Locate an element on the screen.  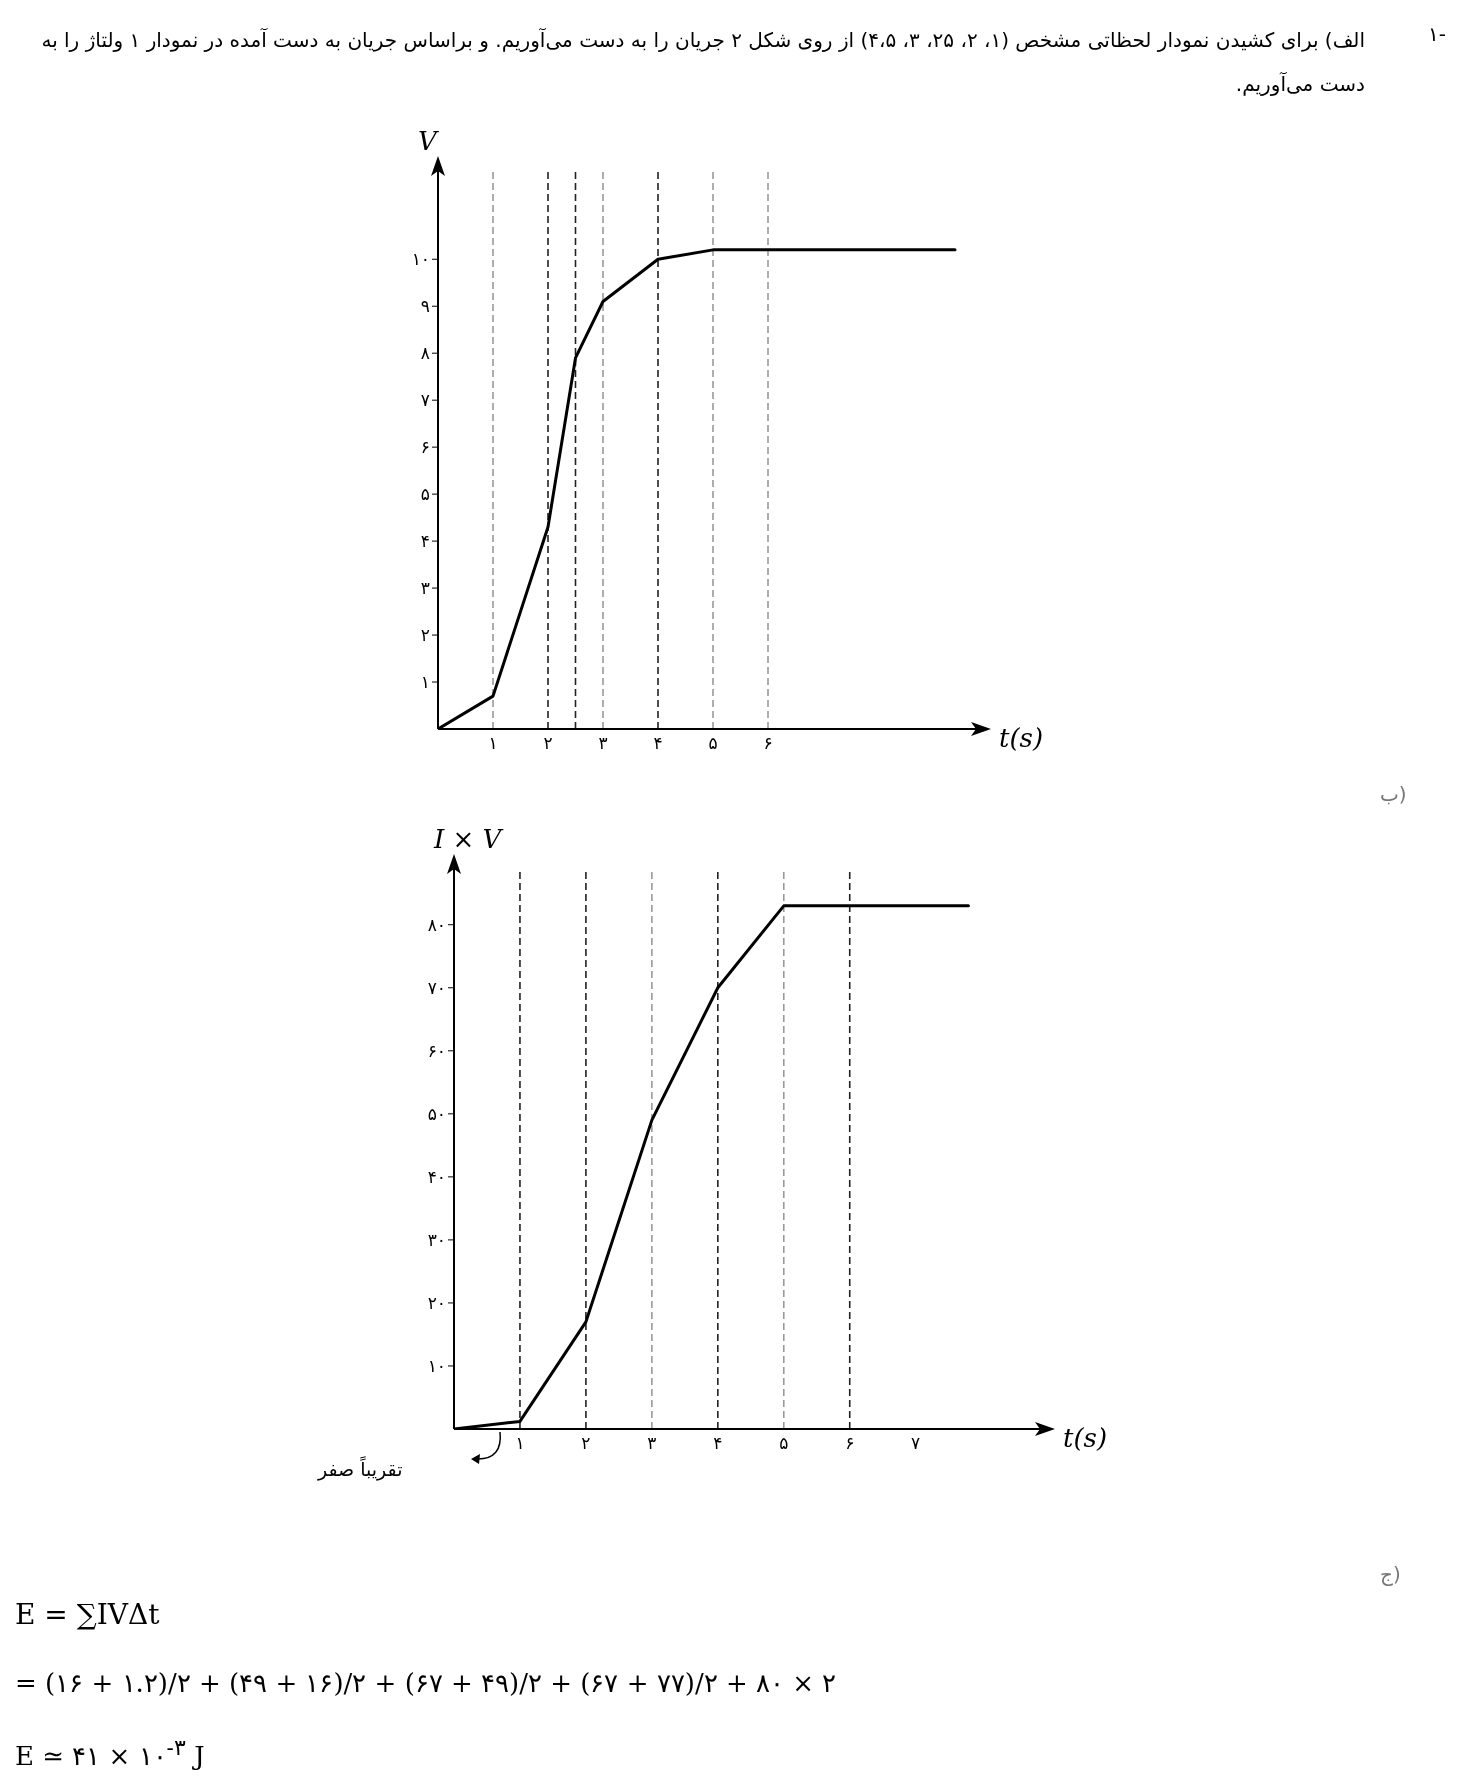
text: E = ∑IVΔt is located at coordinates (87, 1614).